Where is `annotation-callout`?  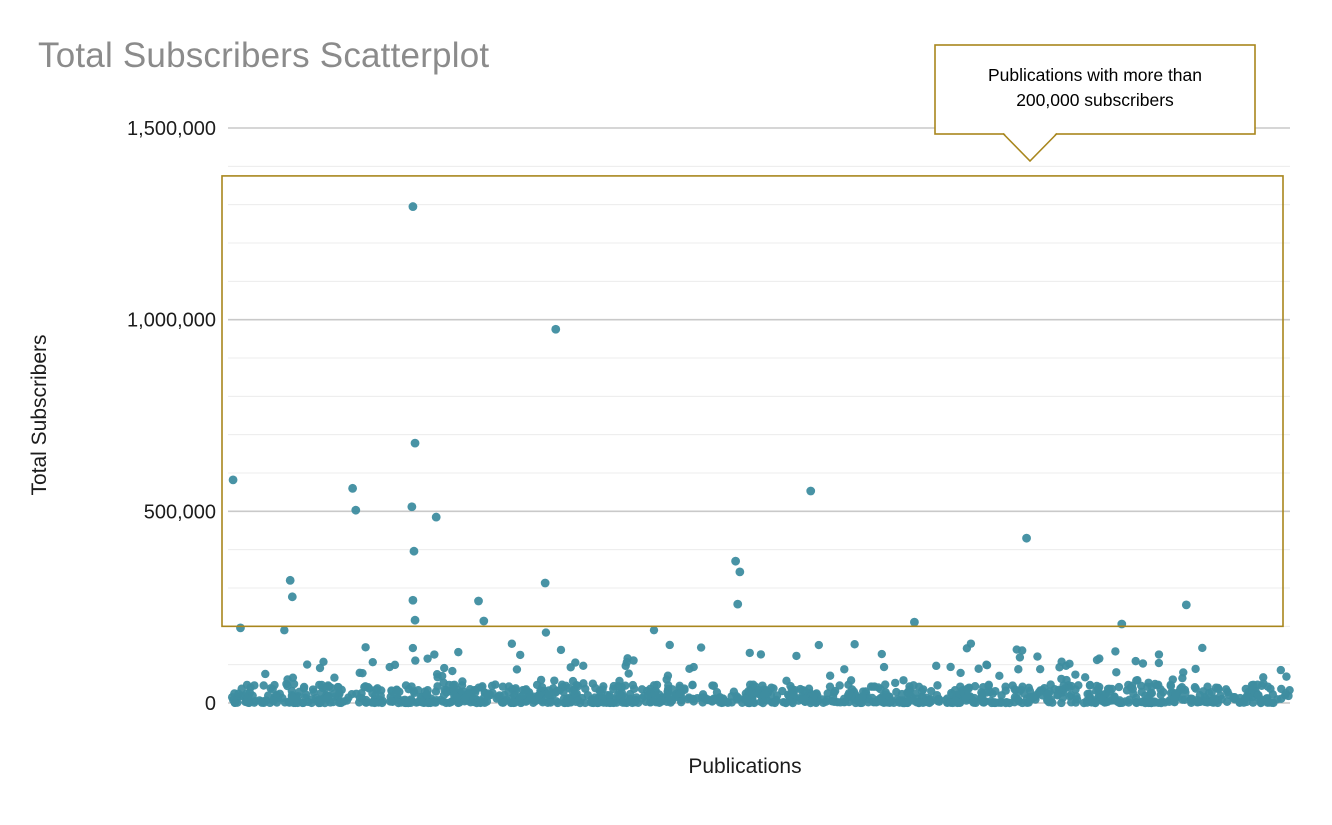 annotation-callout is located at coordinates (1095, 103).